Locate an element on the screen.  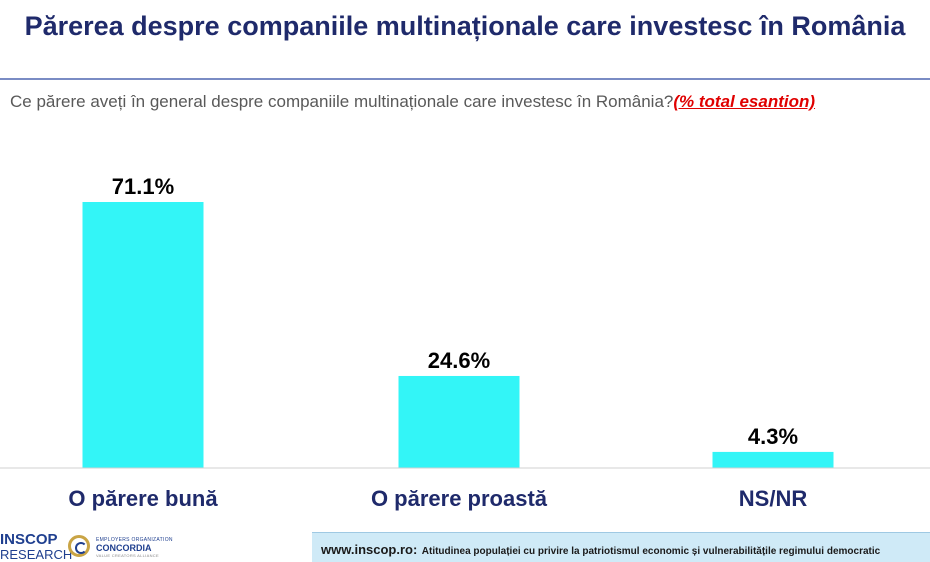
concordia-tagline-top: EMPLOYERS ORGANIZATION is located at coordinates (134, 540).